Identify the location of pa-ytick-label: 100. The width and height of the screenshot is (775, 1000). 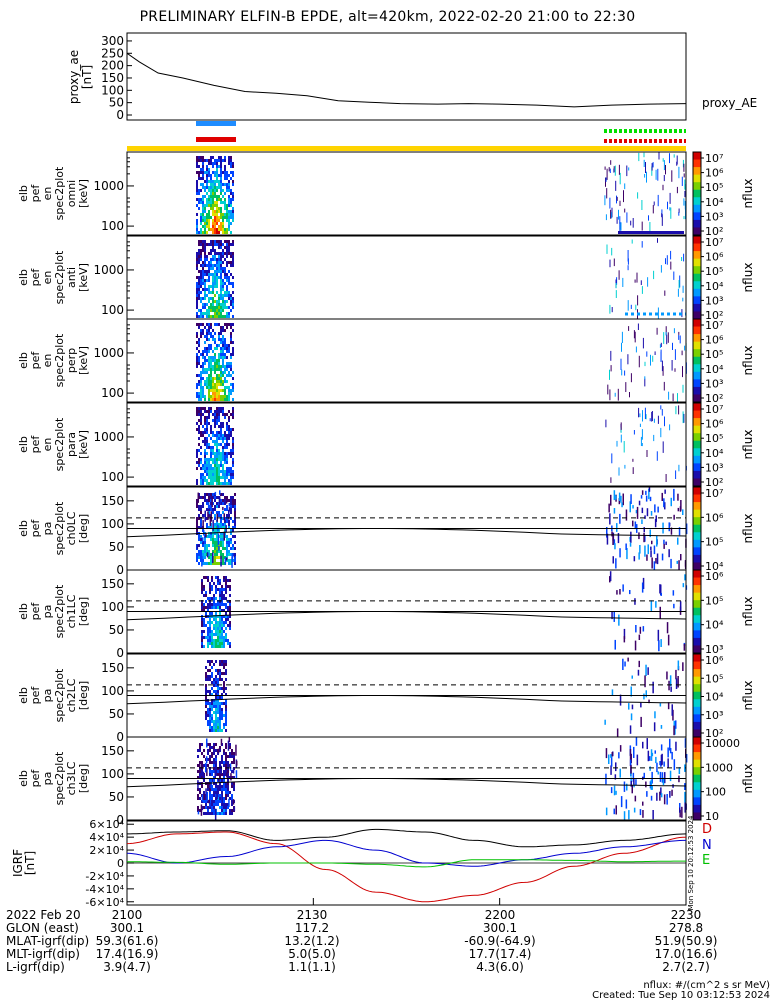
(112, 607).